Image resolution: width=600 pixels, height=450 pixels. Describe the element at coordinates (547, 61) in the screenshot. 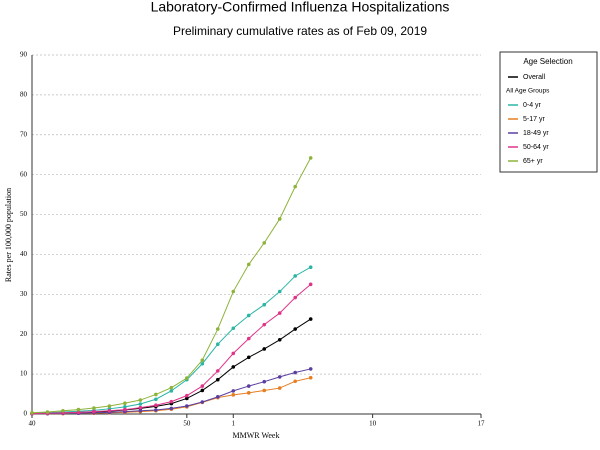

I see `legend-title: Age Selection` at that location.